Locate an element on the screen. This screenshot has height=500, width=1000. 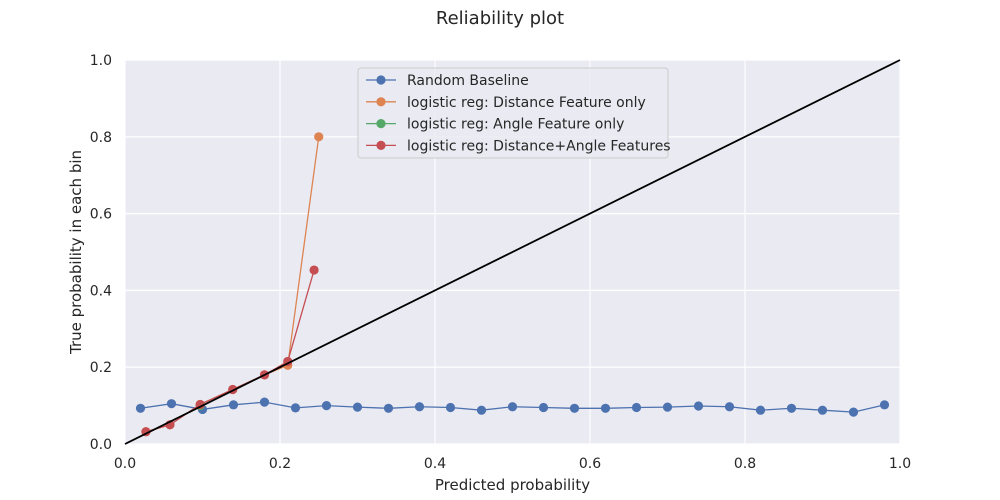
y-tick-label: 0.6 is located at coordinates (101, 215).